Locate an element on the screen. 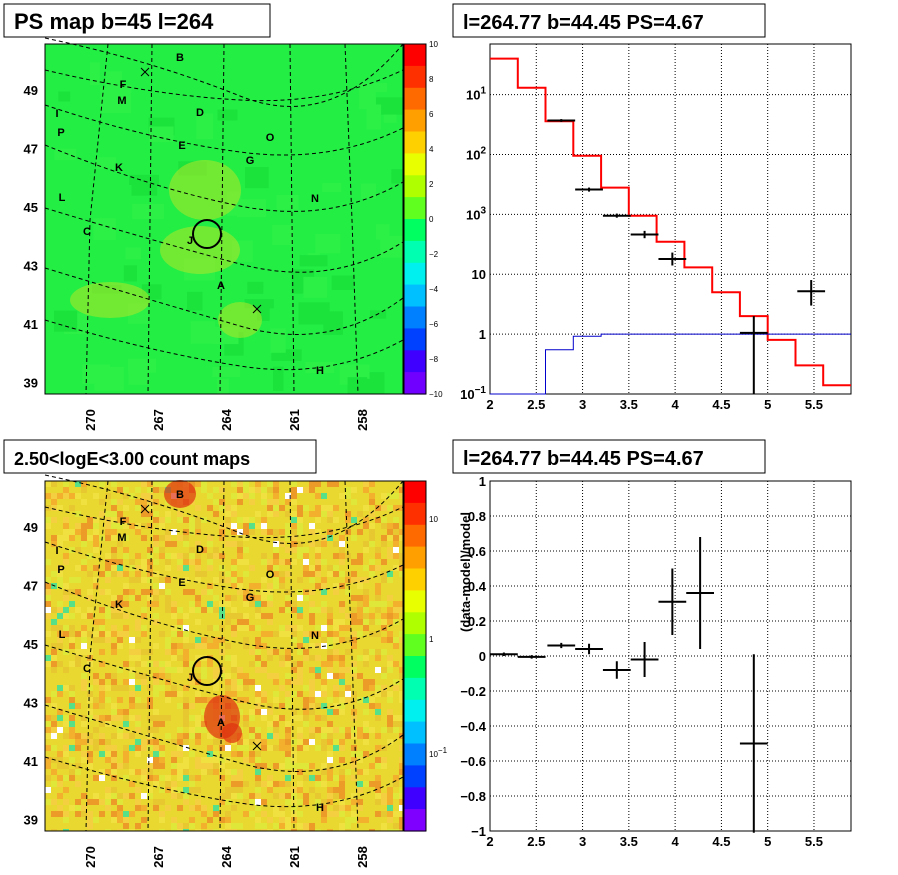  source-label-K: K is located at coordinates (119, 168).